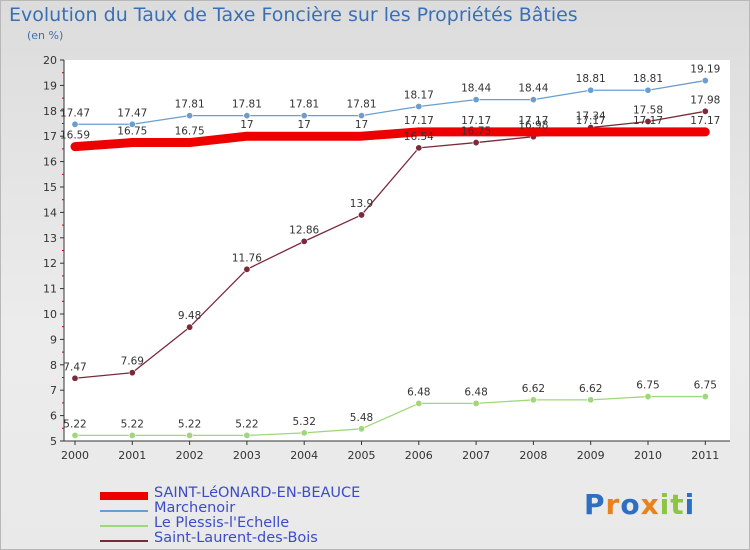 The height and width of the screenshot is (550, 750). I want to click on y-tick-label: 18, so click(50, 111).